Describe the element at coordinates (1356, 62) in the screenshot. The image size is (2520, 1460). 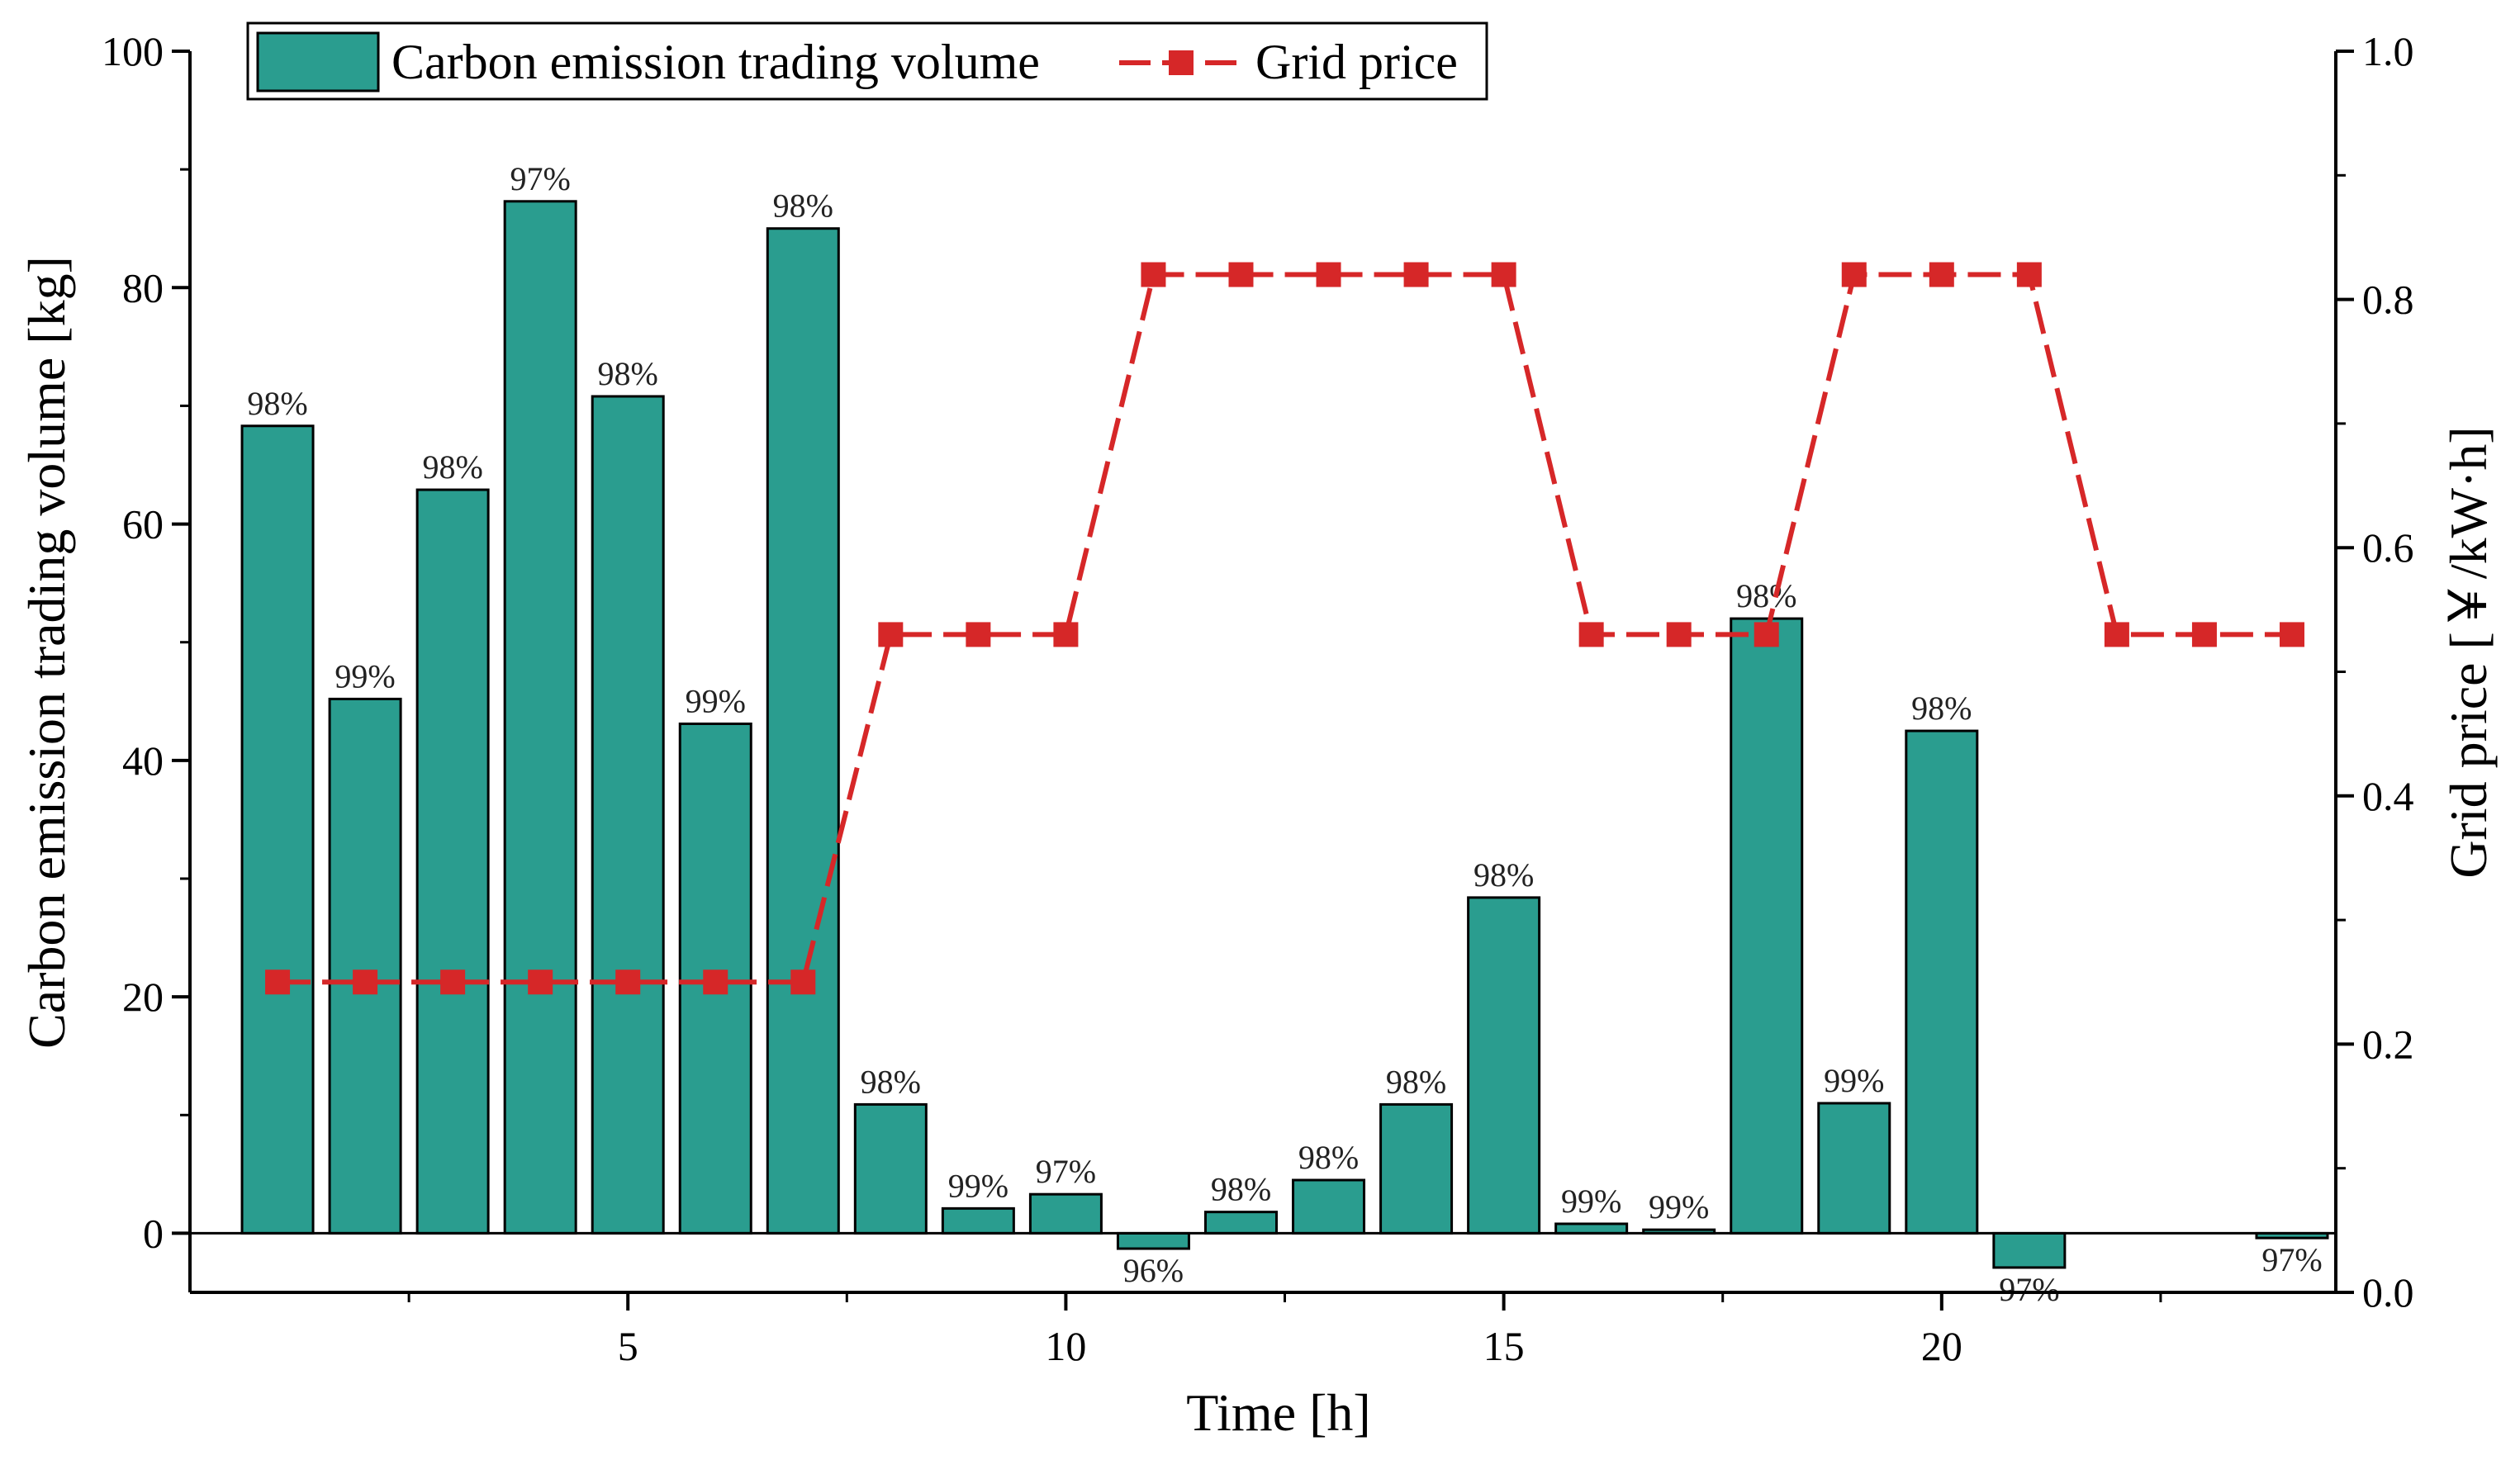
I see `legend-line-label: Grid price` at that location.